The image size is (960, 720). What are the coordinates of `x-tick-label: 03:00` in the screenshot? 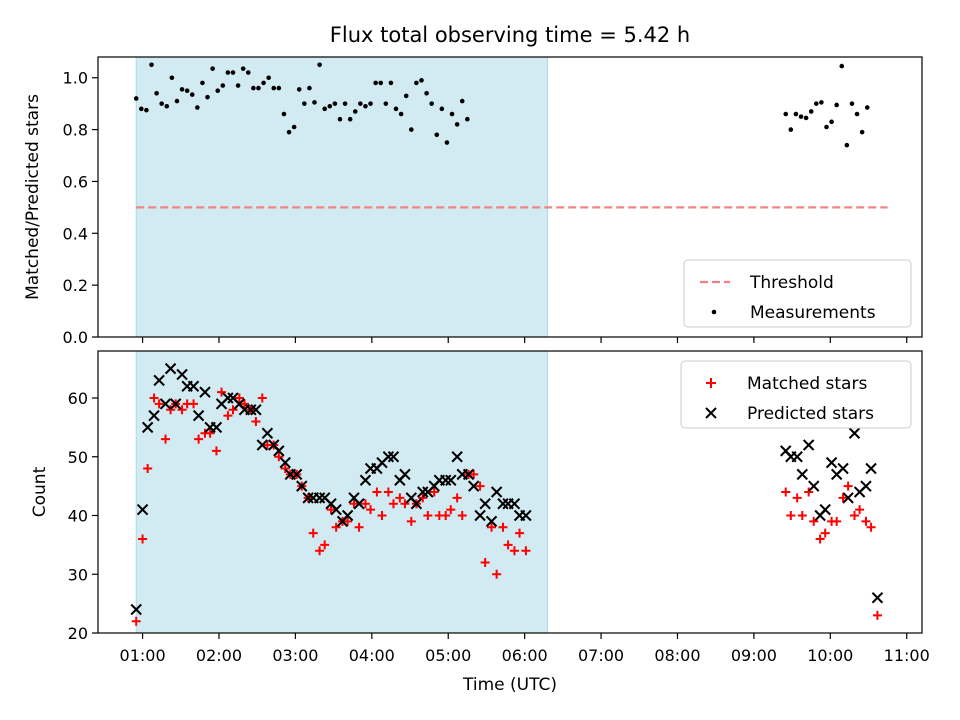 It's located at (295, 655).